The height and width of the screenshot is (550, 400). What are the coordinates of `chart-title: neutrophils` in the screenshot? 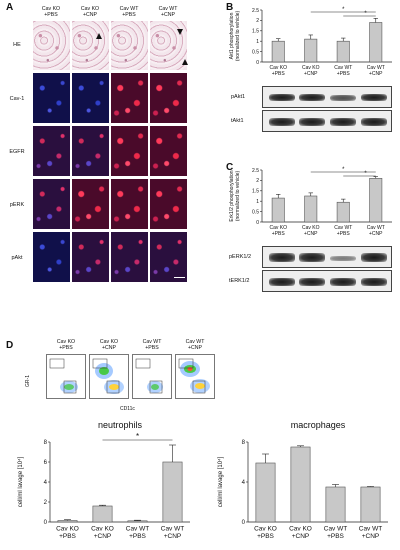 It's located at (120, 425).